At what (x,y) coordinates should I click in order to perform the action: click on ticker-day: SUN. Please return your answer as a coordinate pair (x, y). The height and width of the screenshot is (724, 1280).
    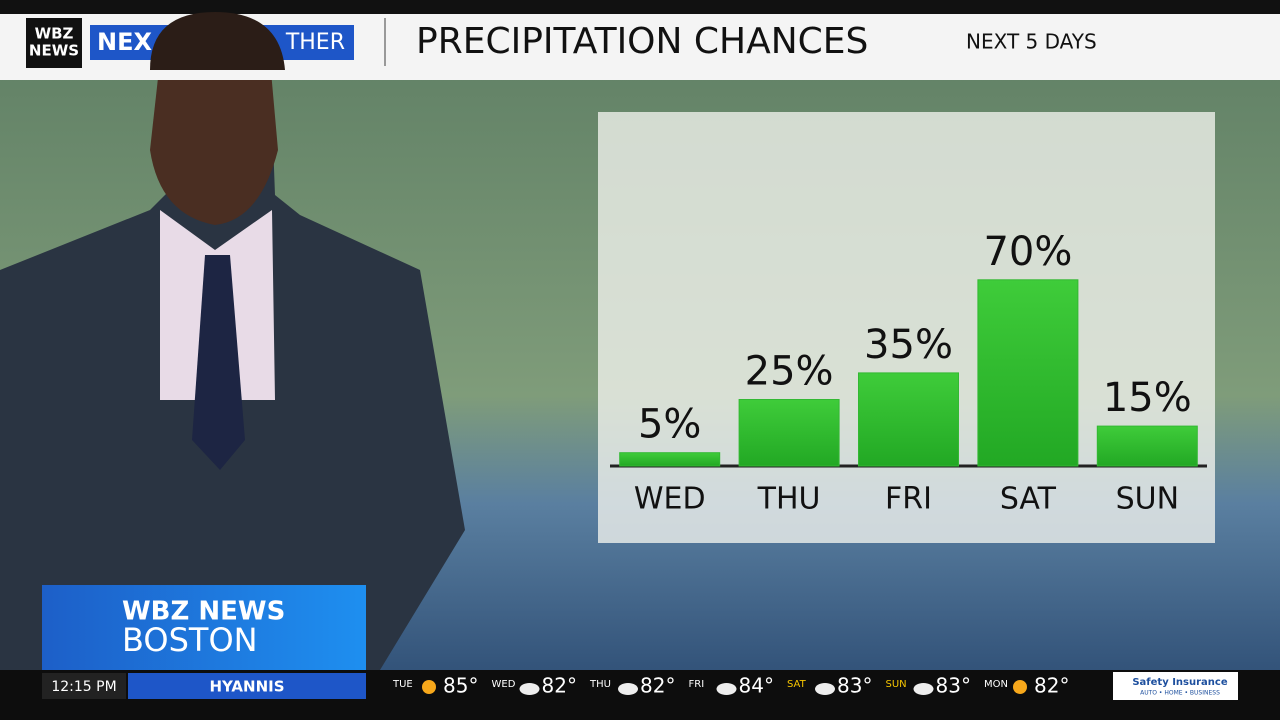
    Looking at the image, I should click on (896, 684).